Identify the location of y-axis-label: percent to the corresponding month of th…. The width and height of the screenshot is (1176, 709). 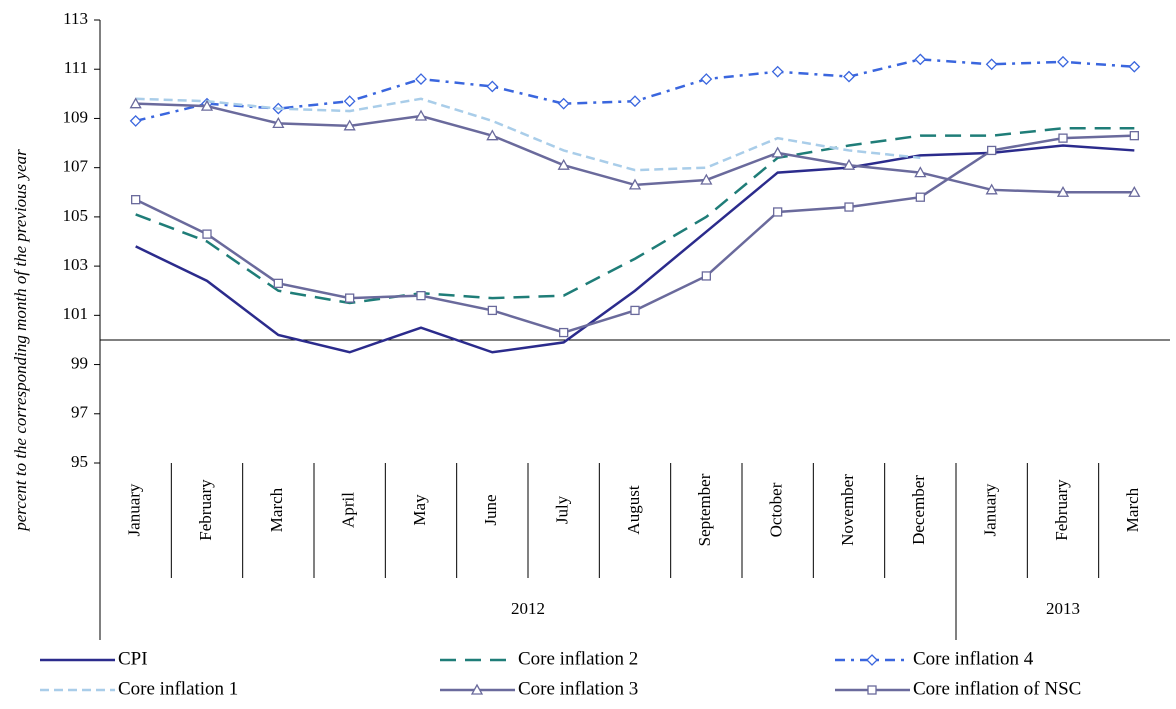
(20, 340).